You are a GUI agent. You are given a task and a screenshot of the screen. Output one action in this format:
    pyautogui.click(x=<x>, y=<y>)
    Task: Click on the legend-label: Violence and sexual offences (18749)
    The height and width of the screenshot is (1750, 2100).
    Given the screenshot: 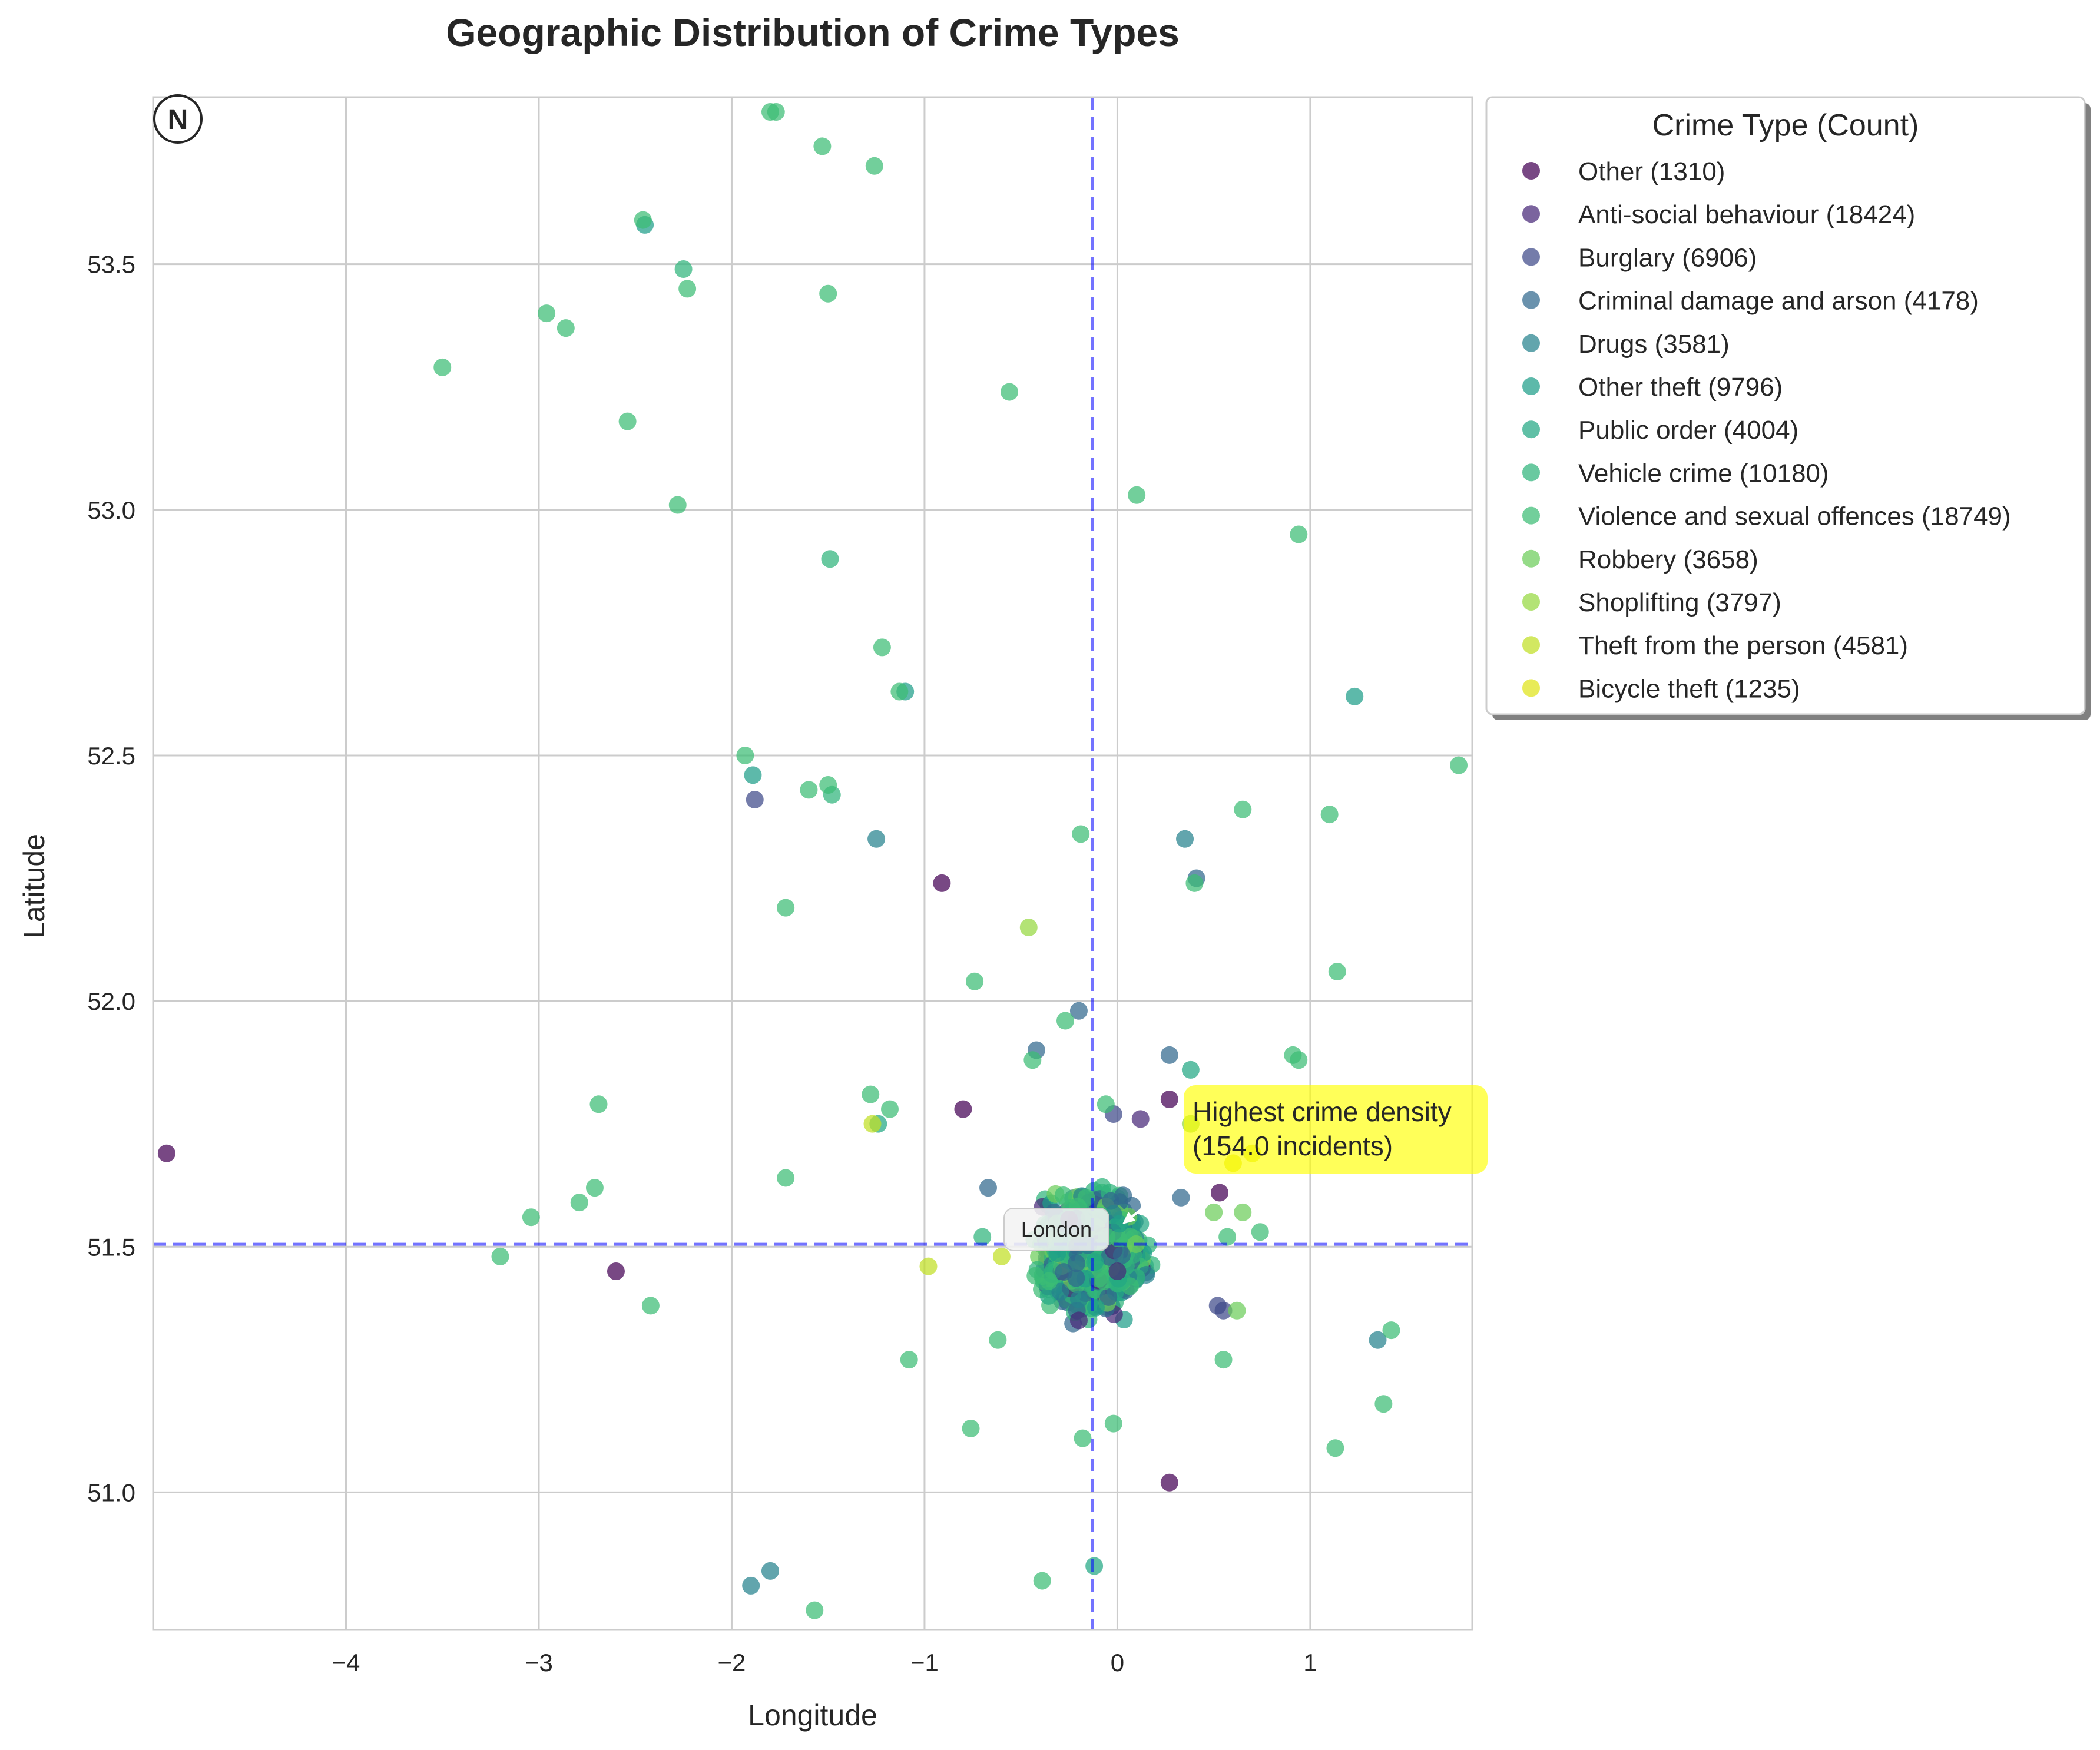 What is the action you would take?
    pyautogui.click(x=1795, y=516)
    